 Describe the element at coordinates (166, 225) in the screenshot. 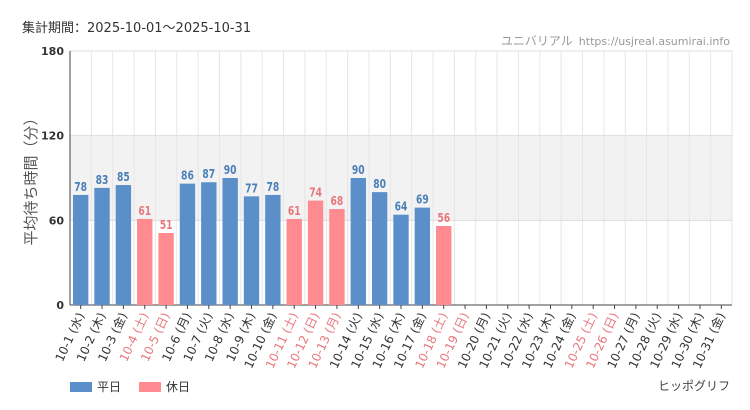

I see `bar-value-label: 51` at that location.